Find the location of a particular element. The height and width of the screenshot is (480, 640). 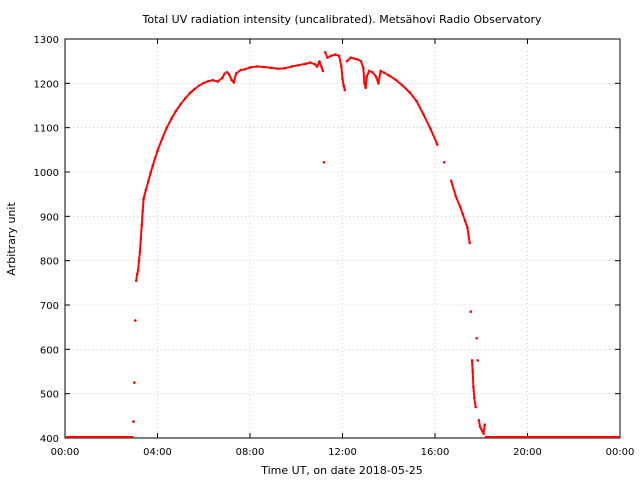

x-tick-labels: 00:00 04:00 08:00 12:00 16:00 20:00 00:00 is located at coordinates (343, 452).